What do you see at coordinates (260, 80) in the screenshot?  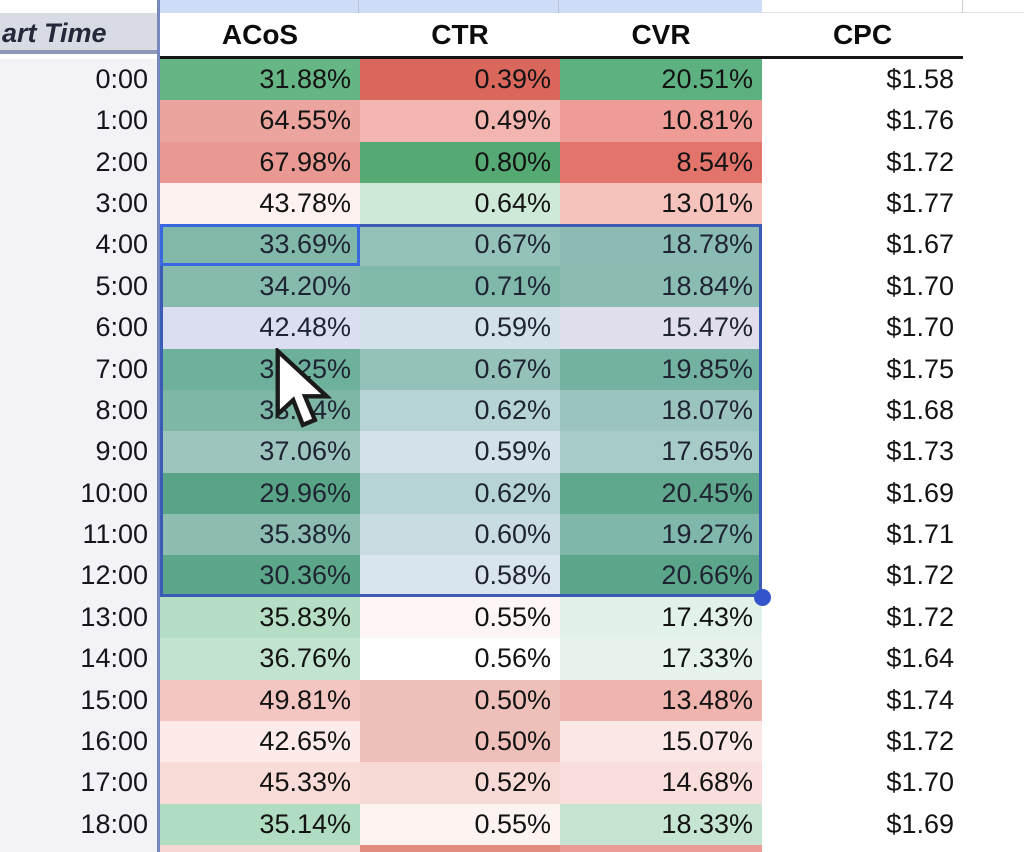 I see `acos-cell: 31.88%` at bounding box center [260, 80].